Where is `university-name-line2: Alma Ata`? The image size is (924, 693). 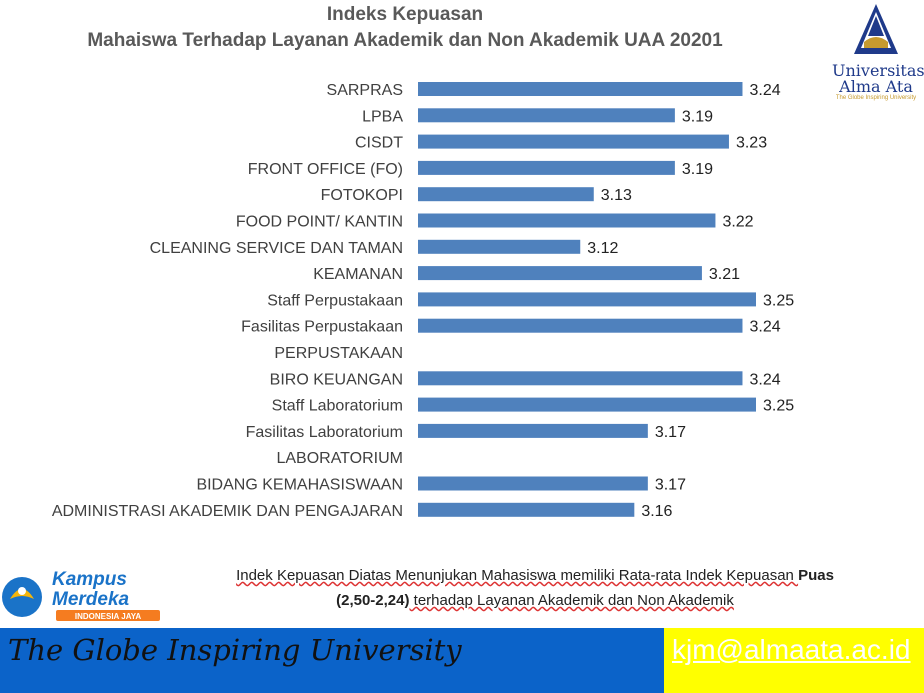
university-name-line2: Alma Ata is located at coordinates (876, 86).